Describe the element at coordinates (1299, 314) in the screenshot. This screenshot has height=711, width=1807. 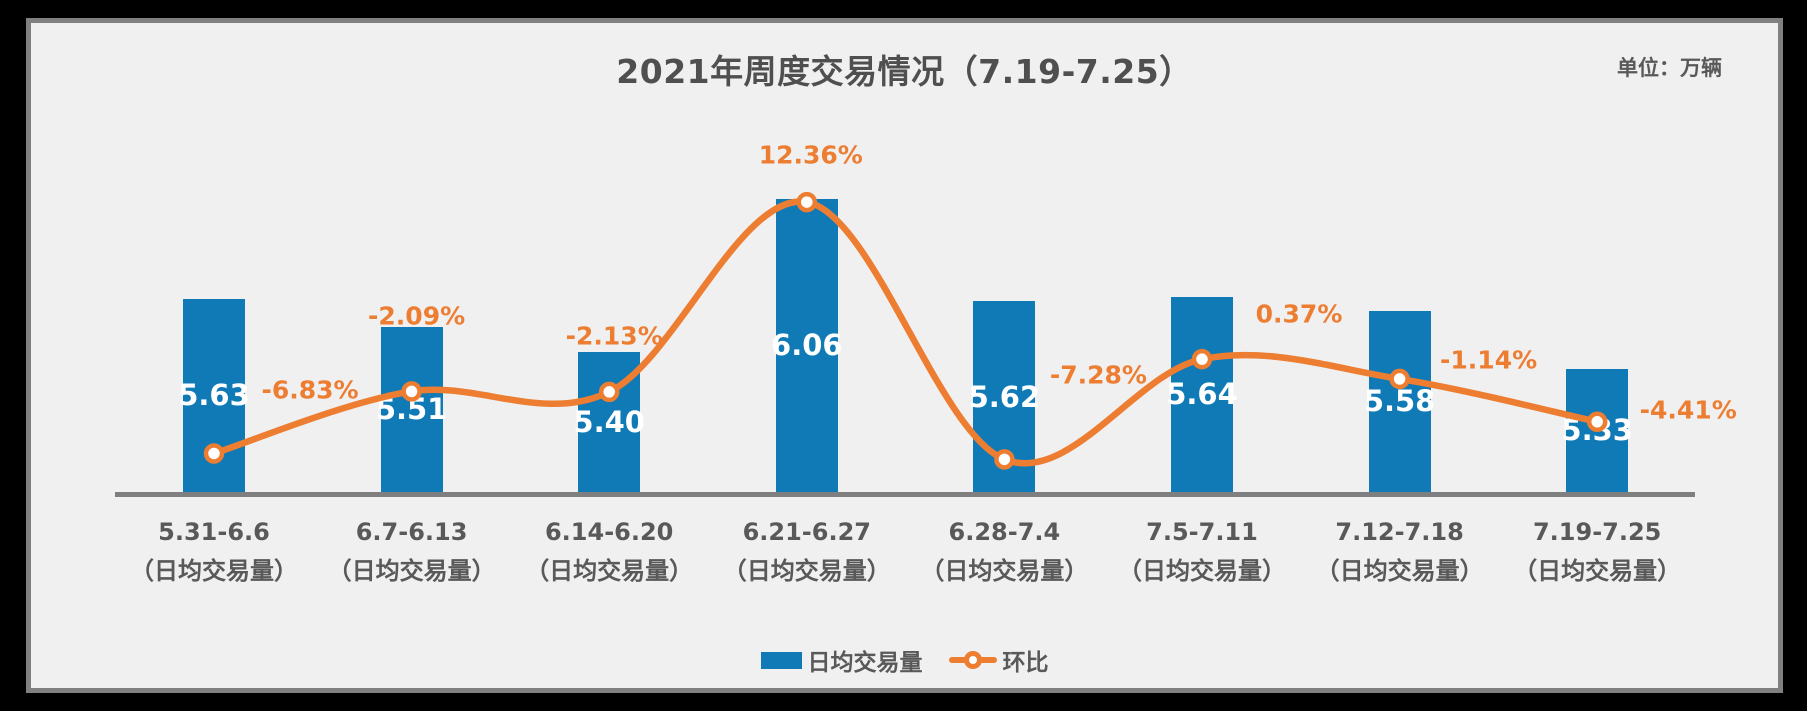
I see `pct-label: 0.37%` at that location.